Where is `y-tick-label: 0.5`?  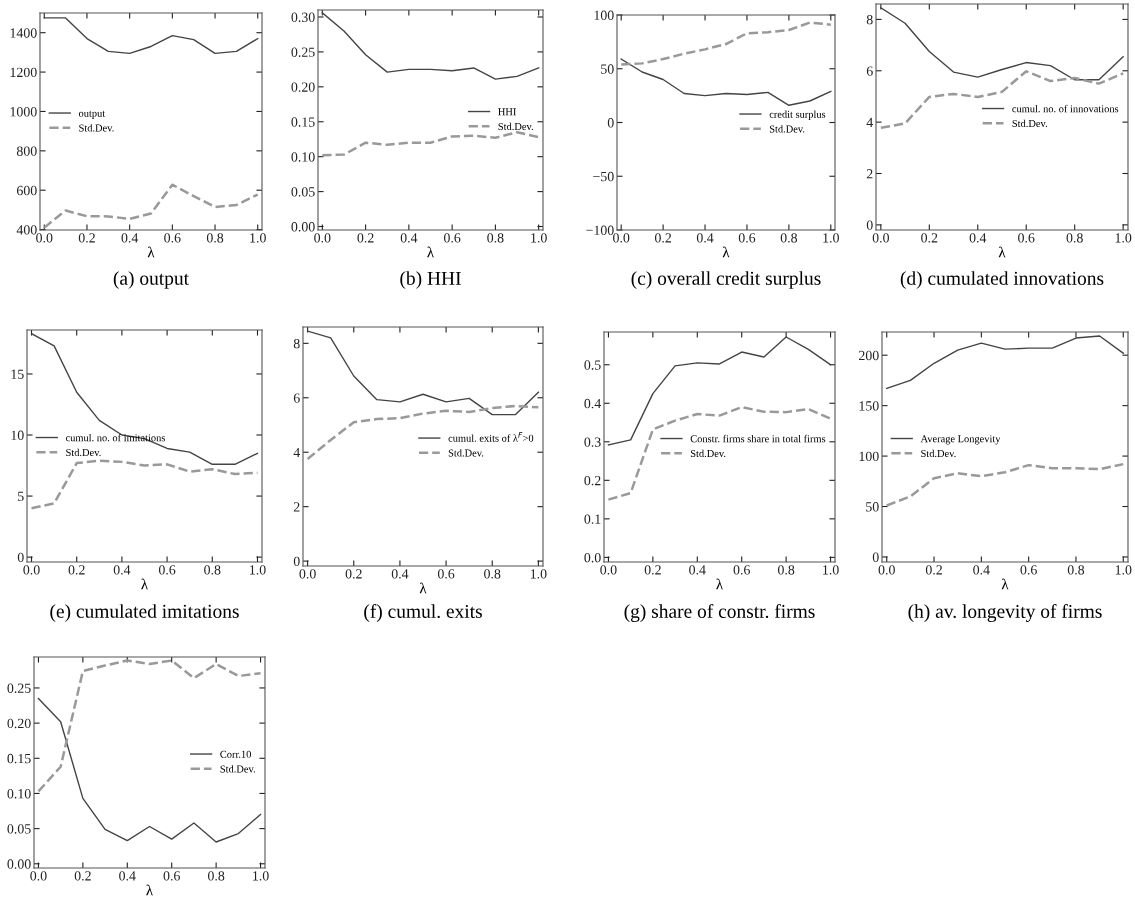 y-tick-label: 0.5 is located at coordinates (592, 365).